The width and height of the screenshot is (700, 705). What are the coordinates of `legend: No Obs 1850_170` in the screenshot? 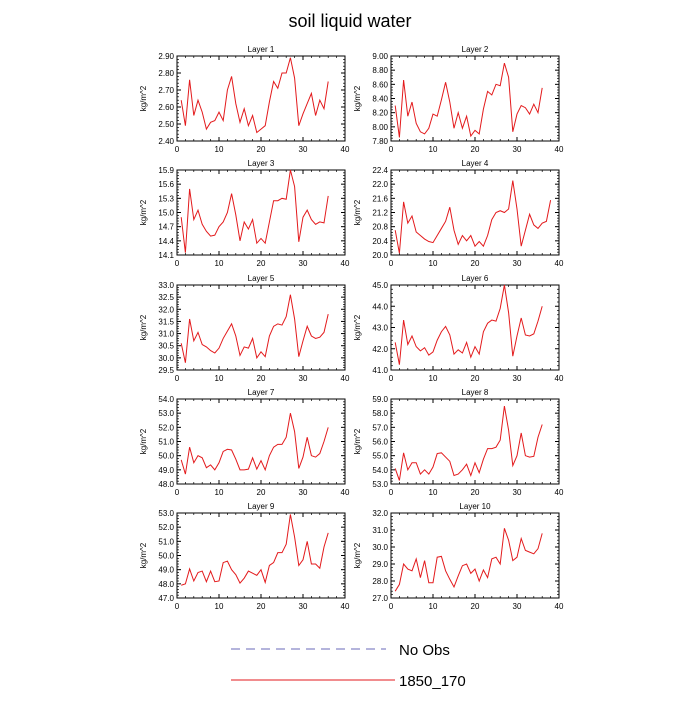 It's located at (348, 666).